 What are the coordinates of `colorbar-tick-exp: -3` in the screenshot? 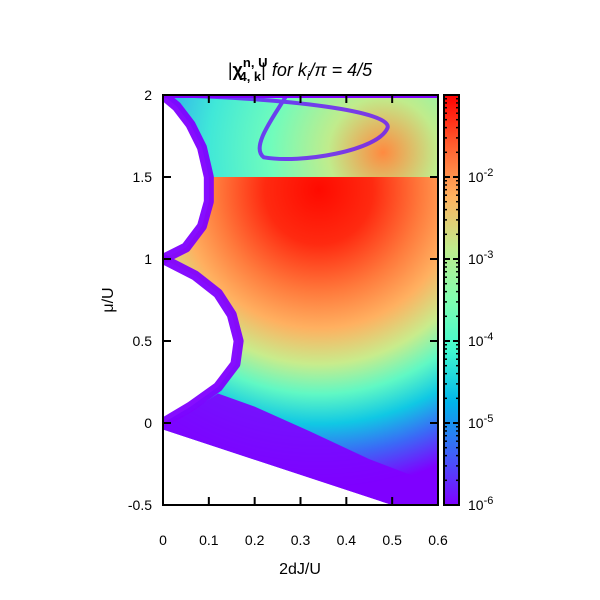 It's located at (489, 255).